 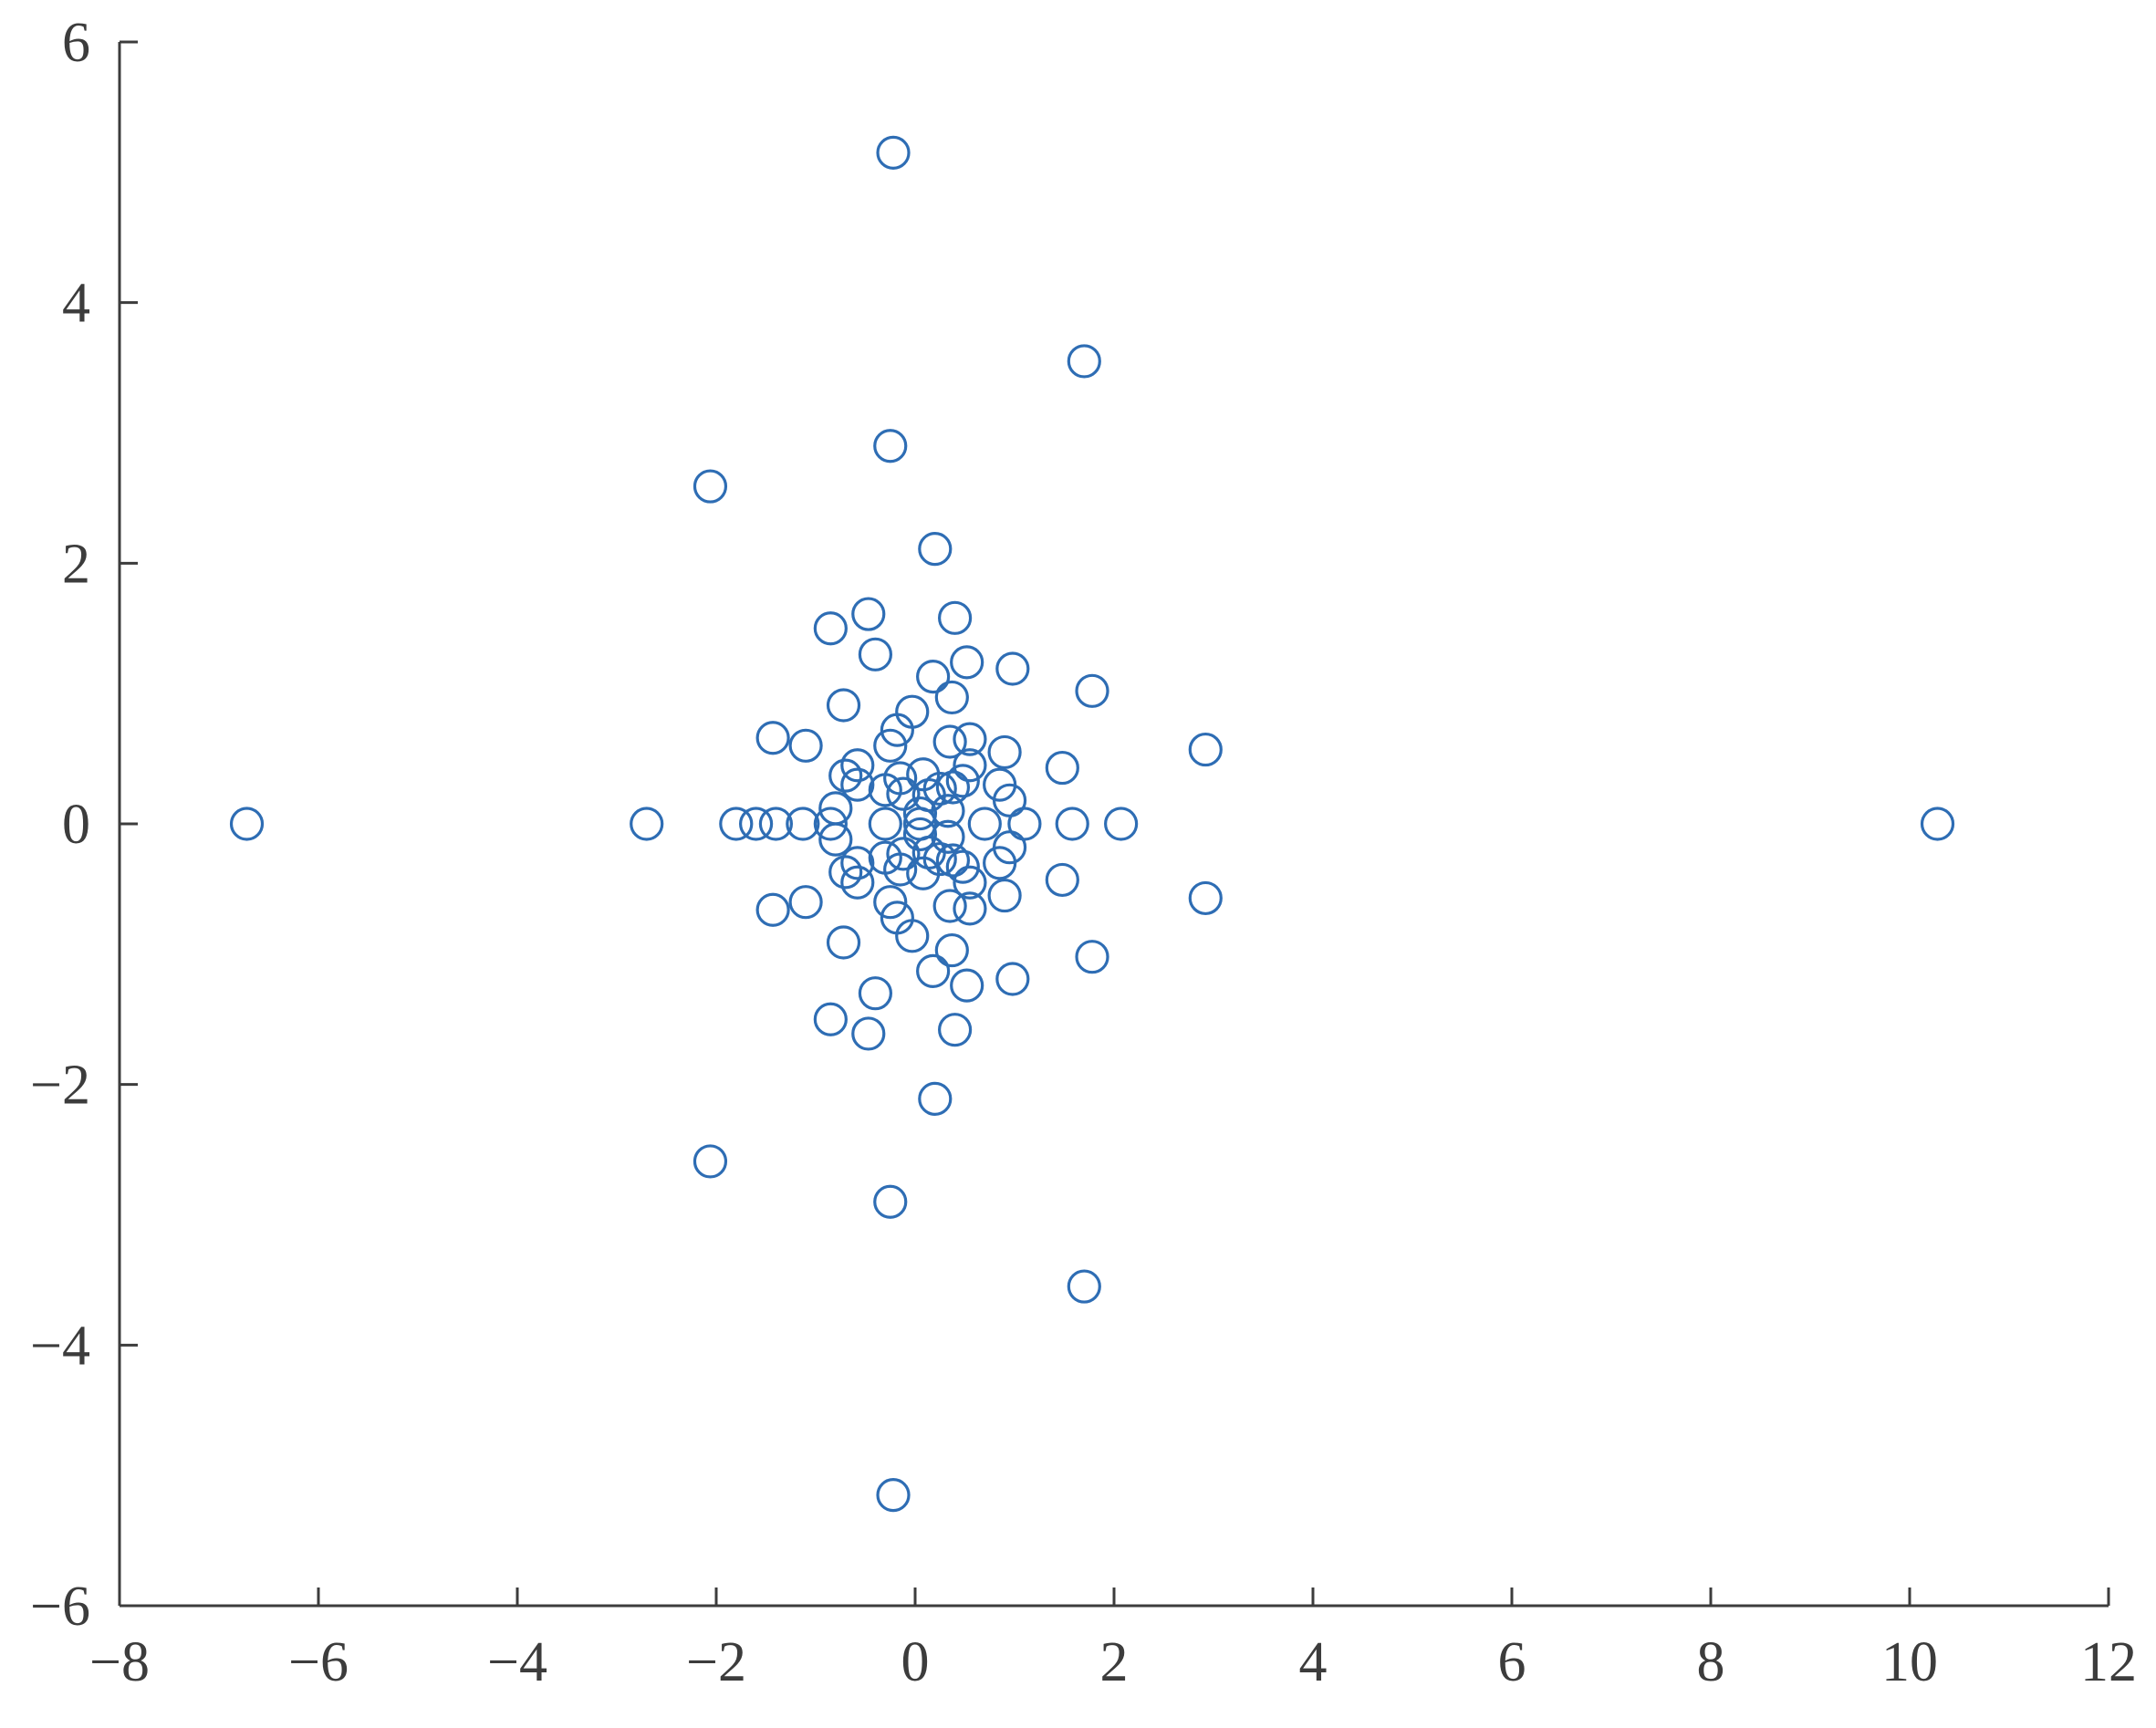 I want to click on x-tick-label: 6, so click(x=1512, y=1662).